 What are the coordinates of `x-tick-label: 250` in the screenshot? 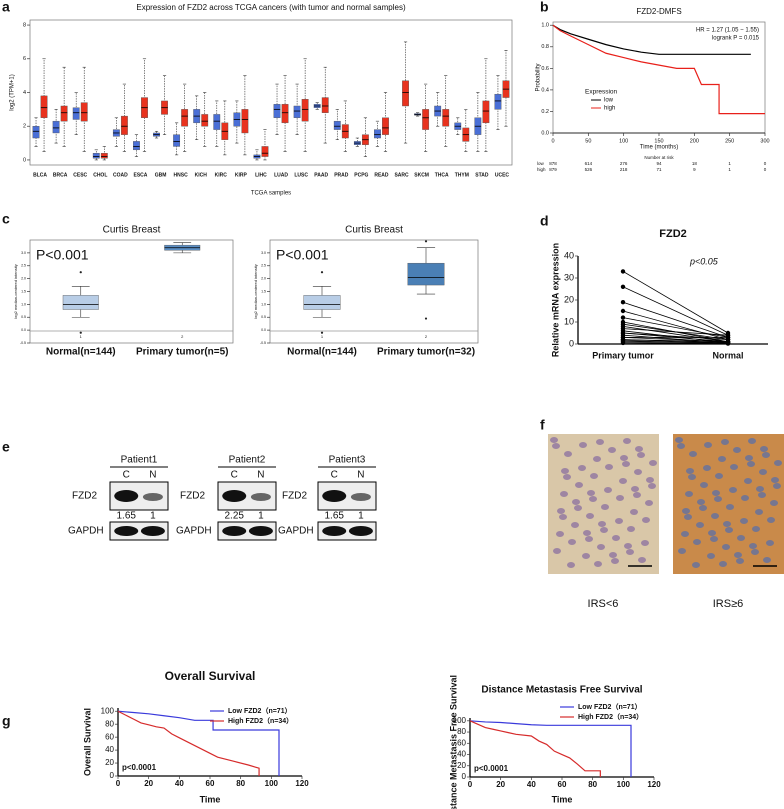 It's located at (729, 141).